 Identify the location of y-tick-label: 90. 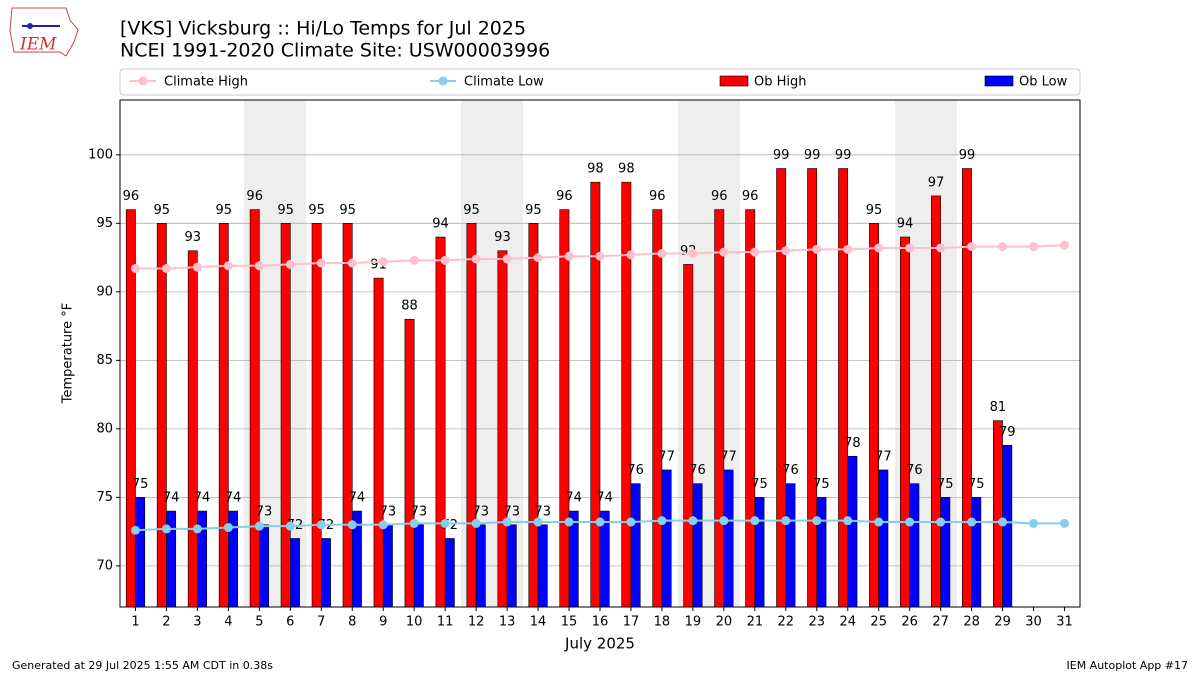
(104, 291).